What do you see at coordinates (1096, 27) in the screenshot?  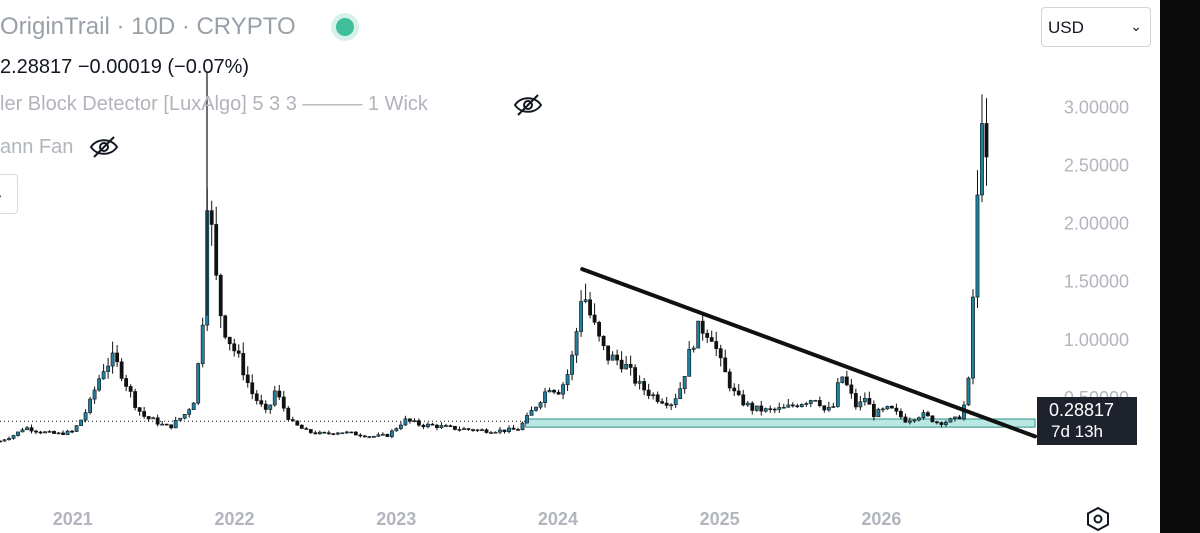 I see `currency-select: USD ⌄` at bounding box center [1096, 27].